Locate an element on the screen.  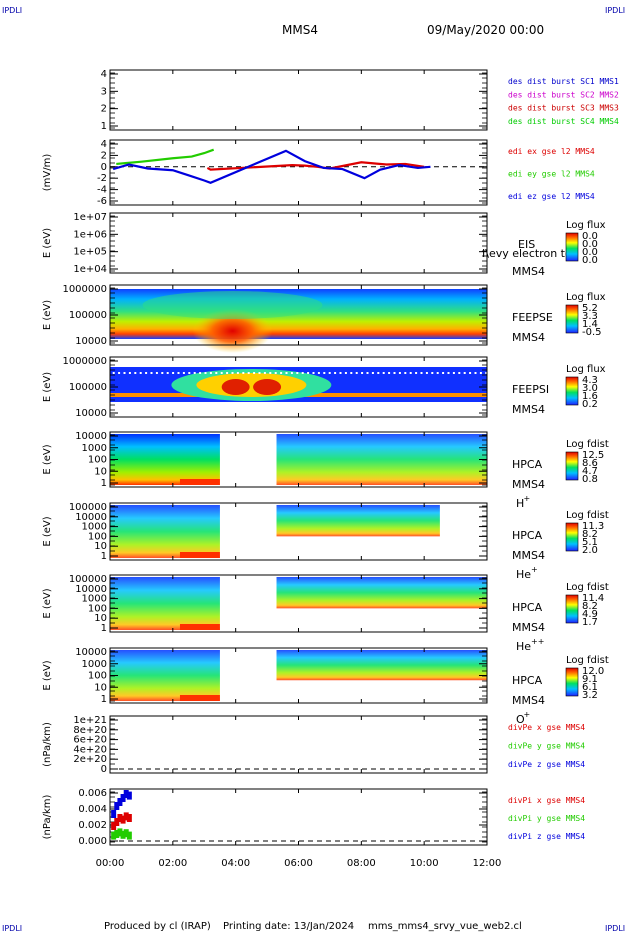
colorbar-tick: 0.8 is located at coordinates (590, 479).